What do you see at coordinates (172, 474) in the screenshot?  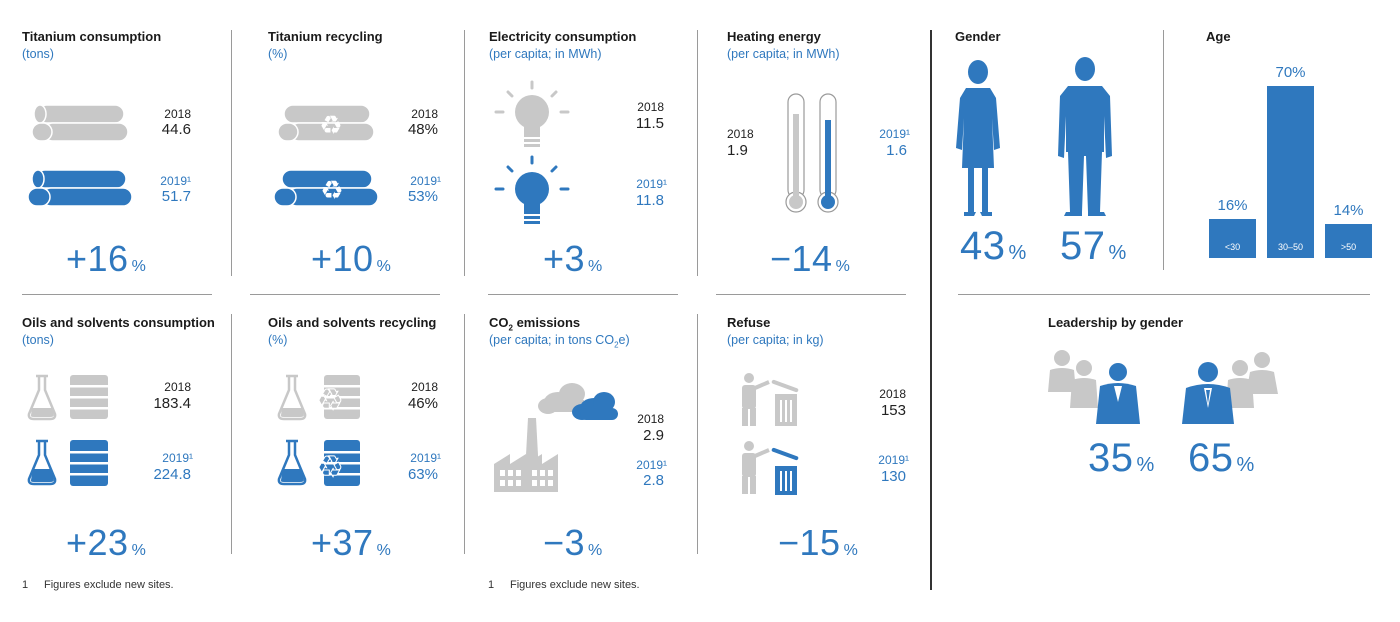 I see `value-2019: 224.8` at bounding box center [172, 474].